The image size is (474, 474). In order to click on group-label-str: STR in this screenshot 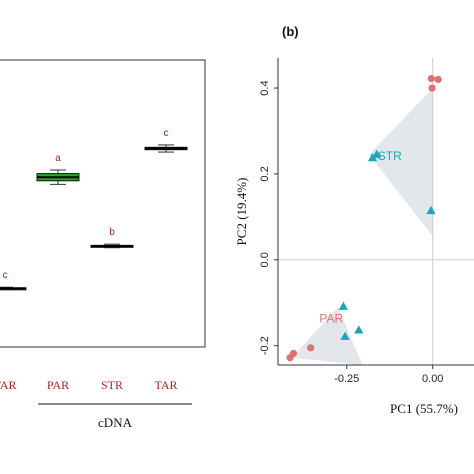, I will do `click(390, 156)`.